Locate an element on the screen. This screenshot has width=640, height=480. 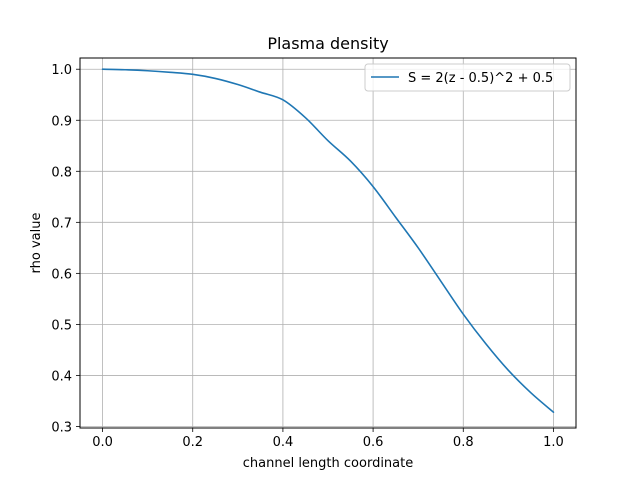
legend: S = 2(z - 0.5)^2 + 0.5 is located at coordinates (467, 77).